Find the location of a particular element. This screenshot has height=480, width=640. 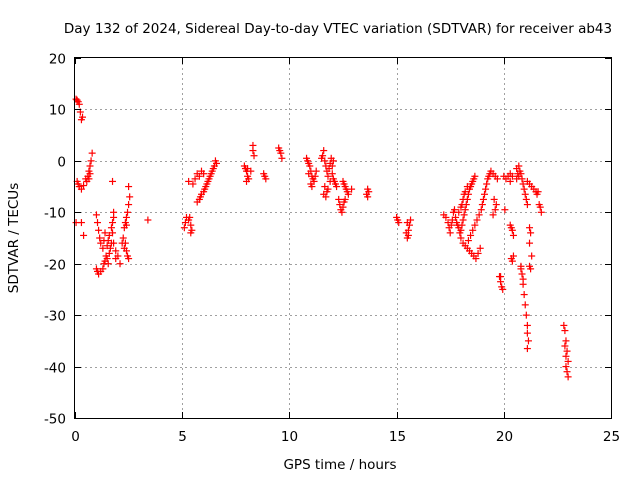

y-tick-label: -40 is located at coordinates (55, 369).